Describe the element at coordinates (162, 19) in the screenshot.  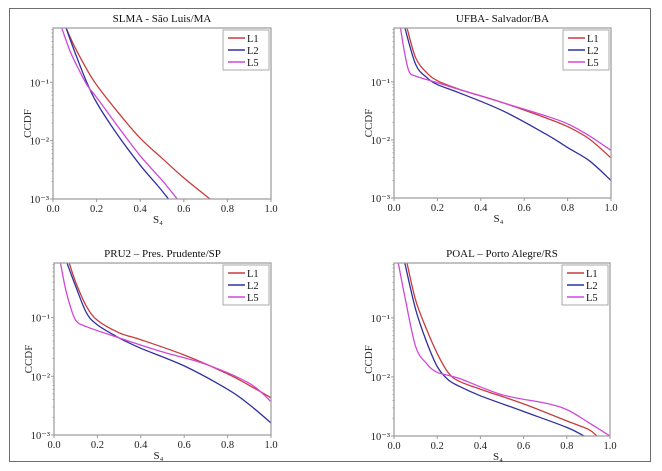
I see `subplot-title: SLMA - São Luis/MA` at that location.